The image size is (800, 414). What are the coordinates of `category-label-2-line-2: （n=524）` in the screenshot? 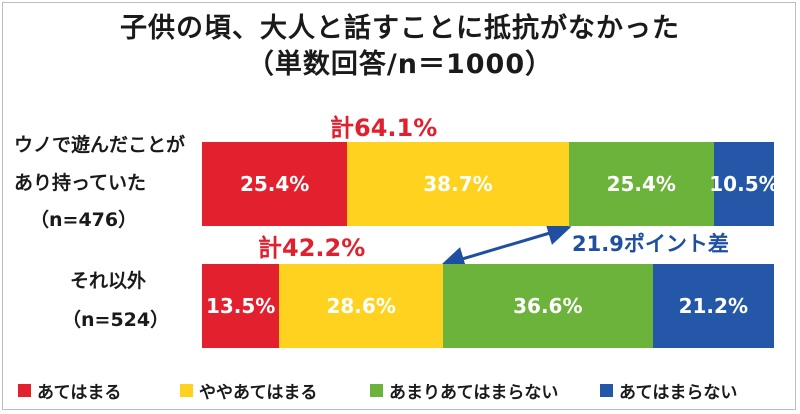 It's located at (116, 320).